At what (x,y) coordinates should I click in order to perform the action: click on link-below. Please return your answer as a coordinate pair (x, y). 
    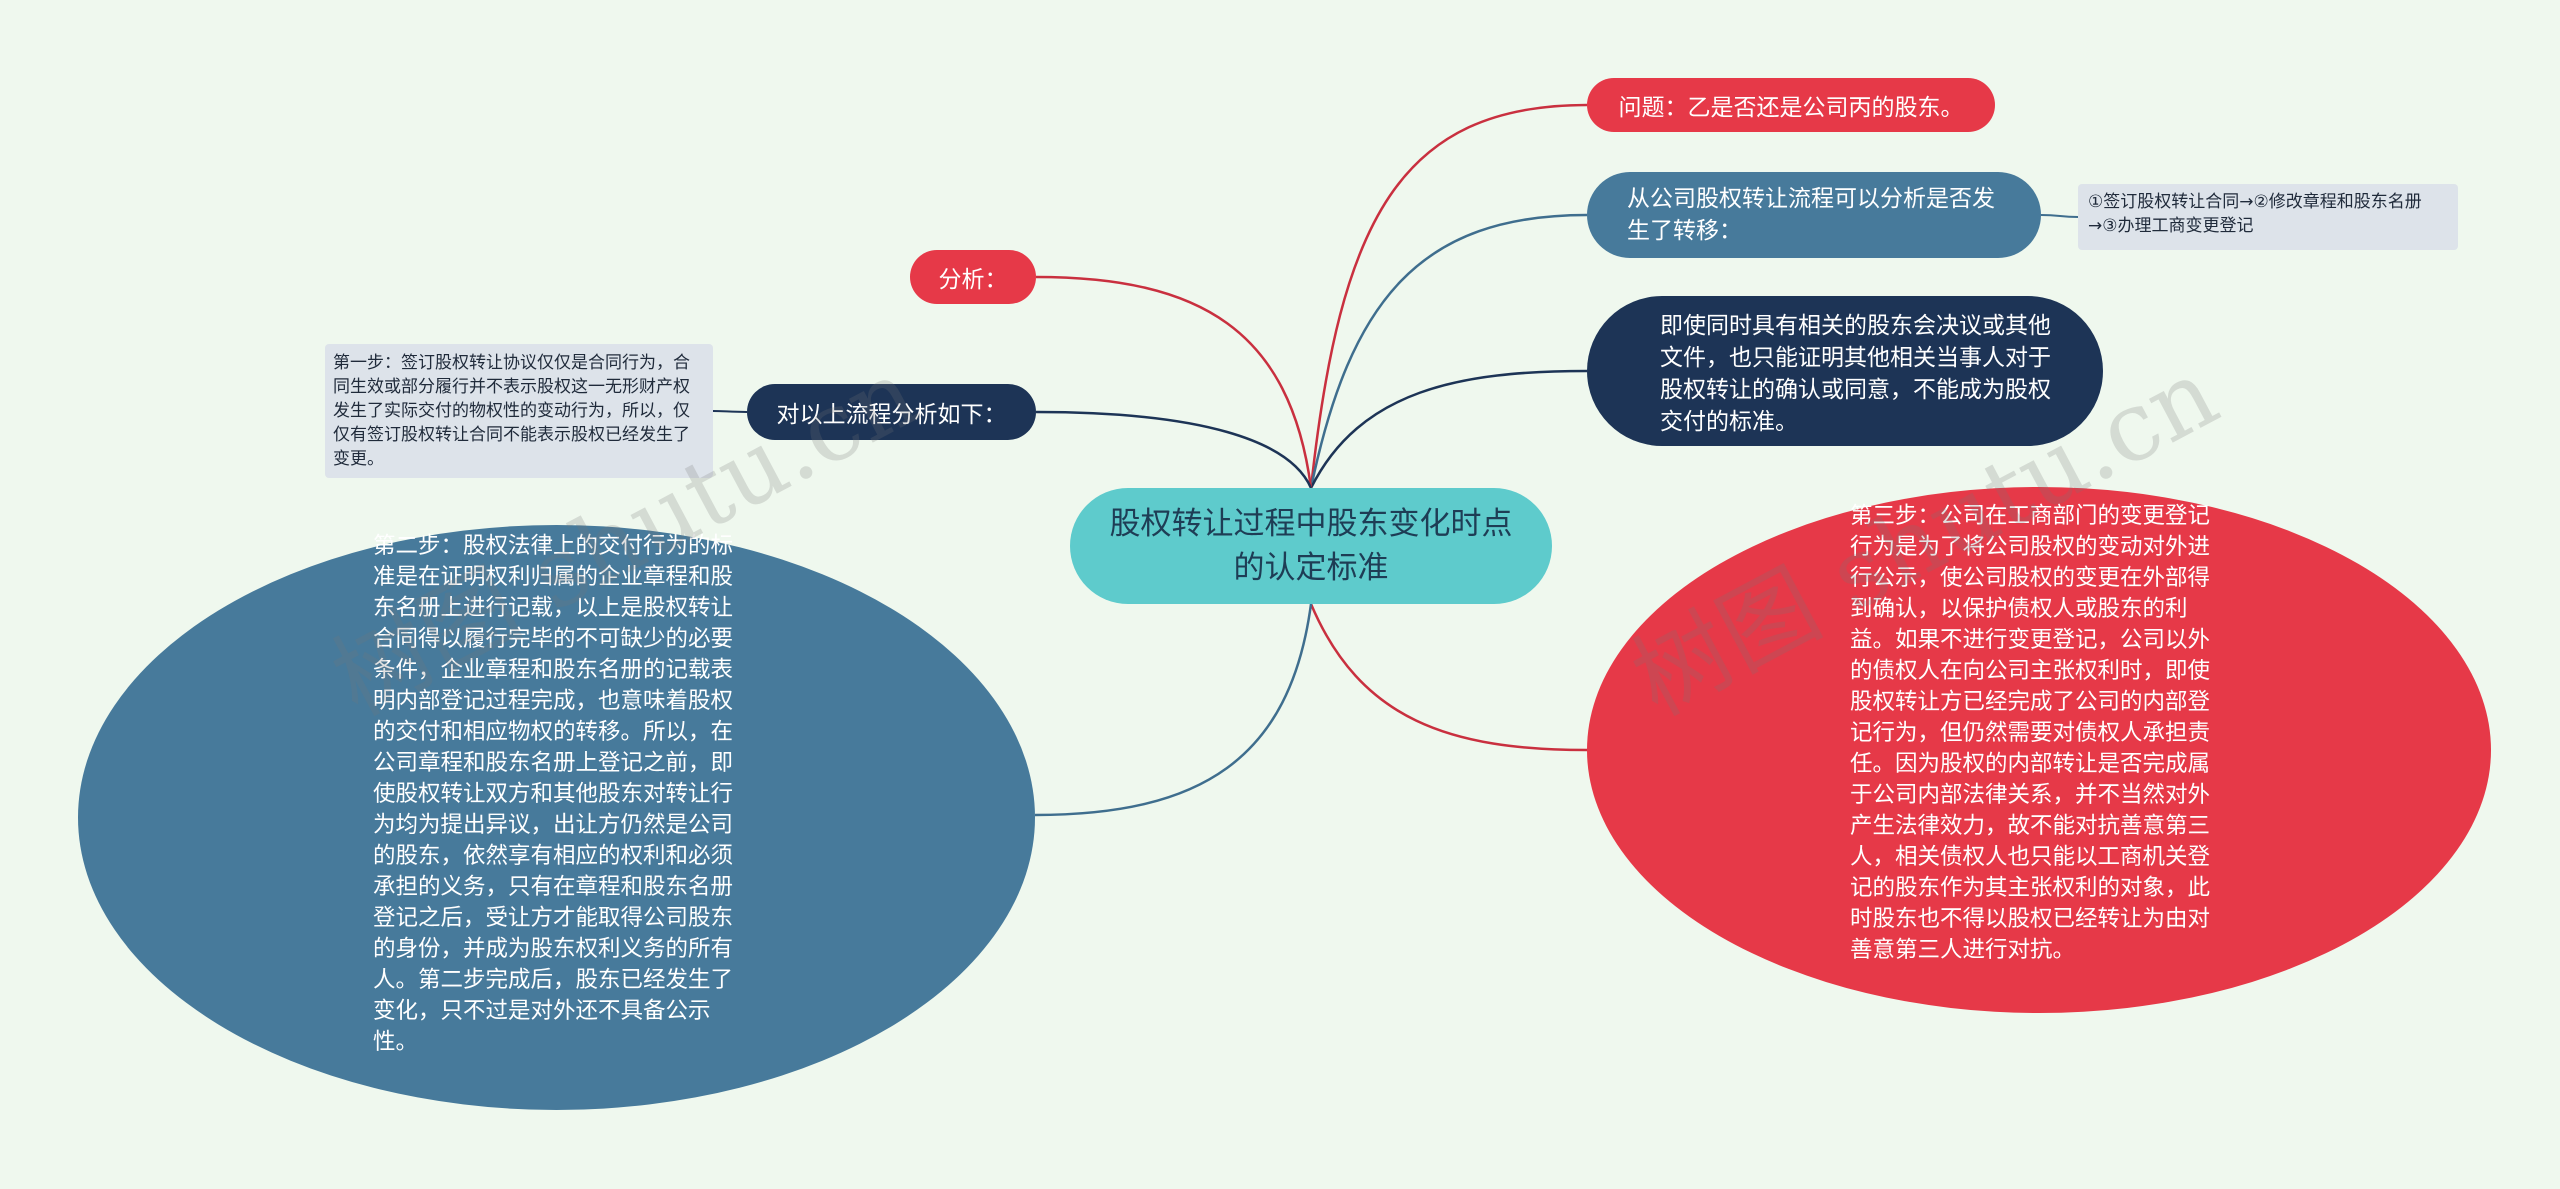
    Looking at the image, I should click on (1174, 449).